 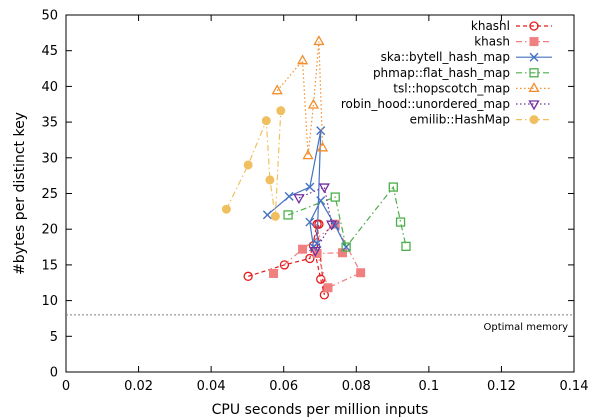 I want to click on legend-label: tsl::hopscotch_map, so click(x=451, y=88).